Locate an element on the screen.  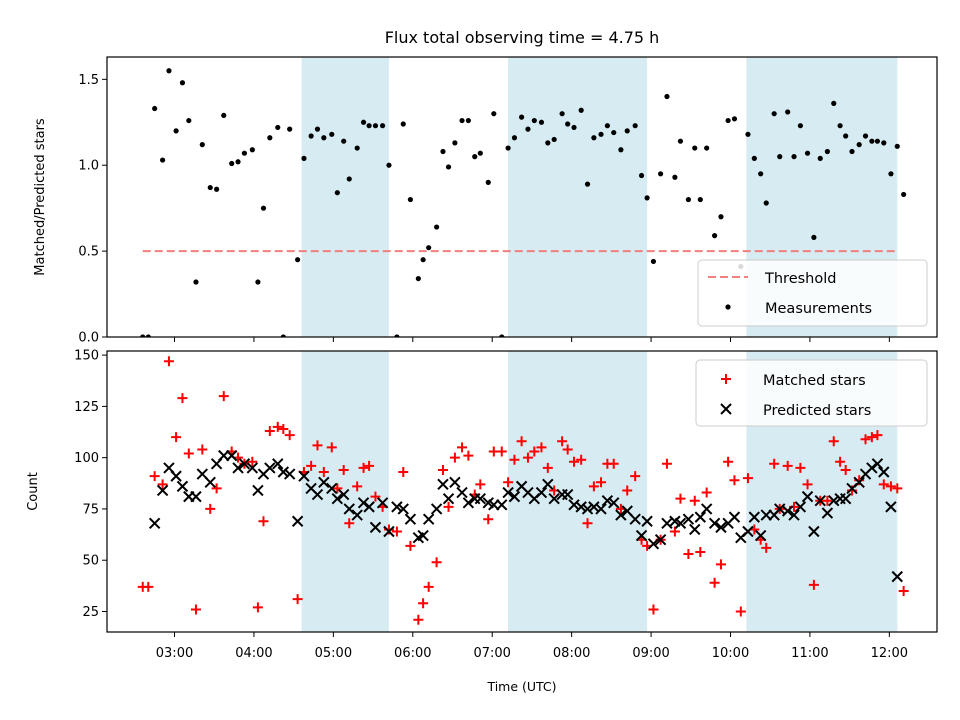
y-tick-label: 75 is located at coordinates (90, 509).